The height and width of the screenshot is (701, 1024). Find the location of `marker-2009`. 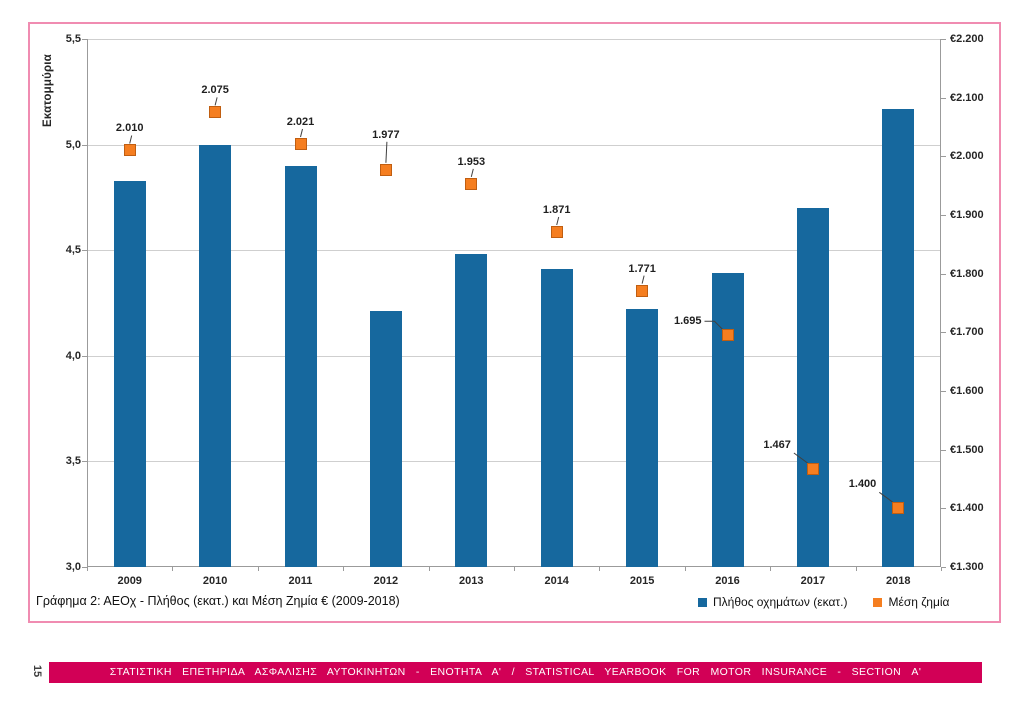

marker-2009 is located at coordinates (129, 150).